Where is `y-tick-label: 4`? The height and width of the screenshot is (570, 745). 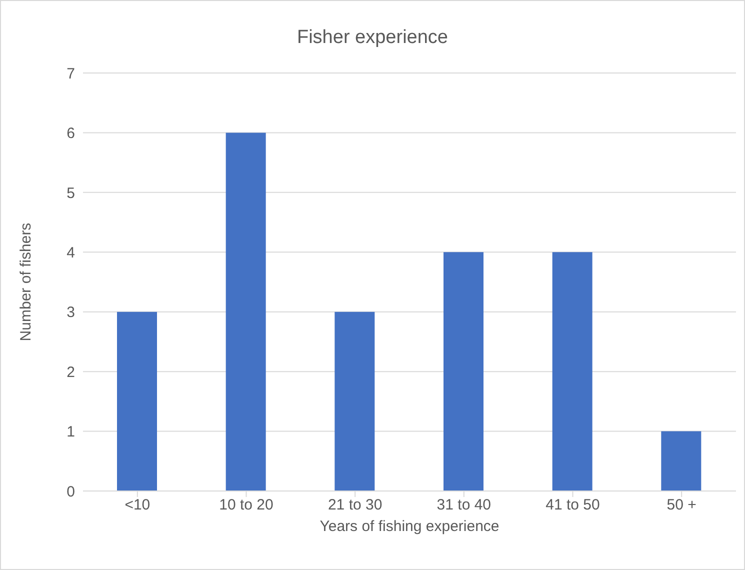 y-tick-label: 4 is located at coordinates (70, 253).